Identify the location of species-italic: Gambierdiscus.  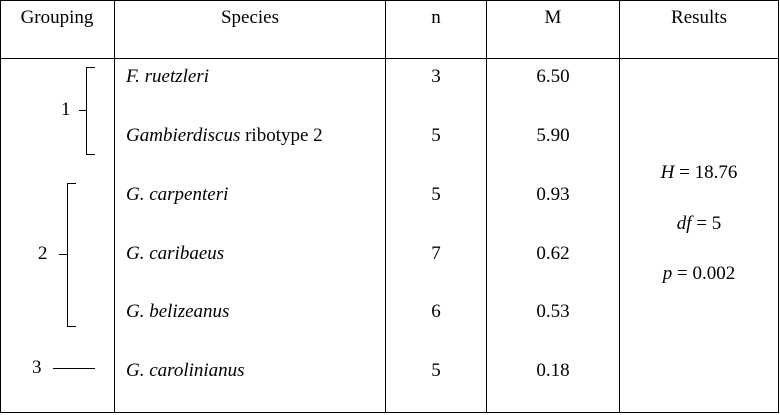
(183, 135).